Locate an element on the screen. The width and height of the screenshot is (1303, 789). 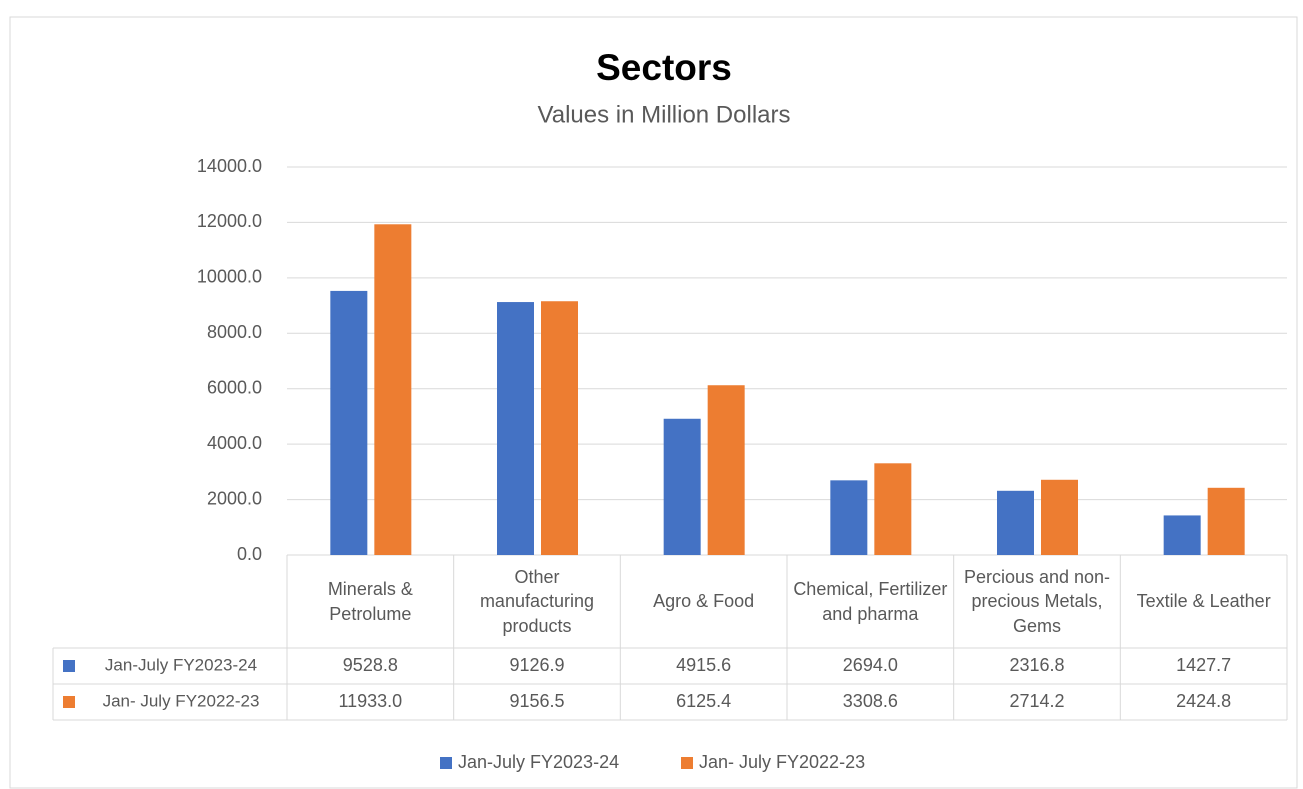
x-tick-label: Textile & Leather is located at coordinates (1203, 601).